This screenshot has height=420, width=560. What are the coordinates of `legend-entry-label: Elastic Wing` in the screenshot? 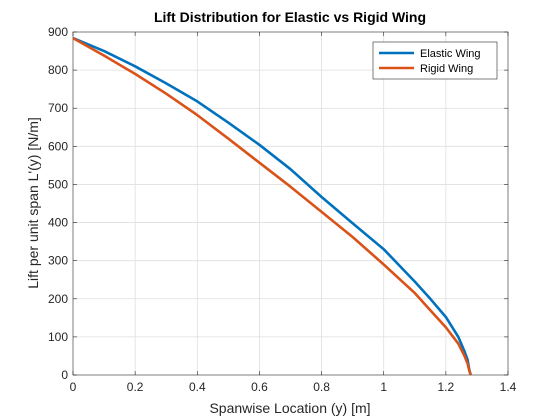 It's located at (450, 54).